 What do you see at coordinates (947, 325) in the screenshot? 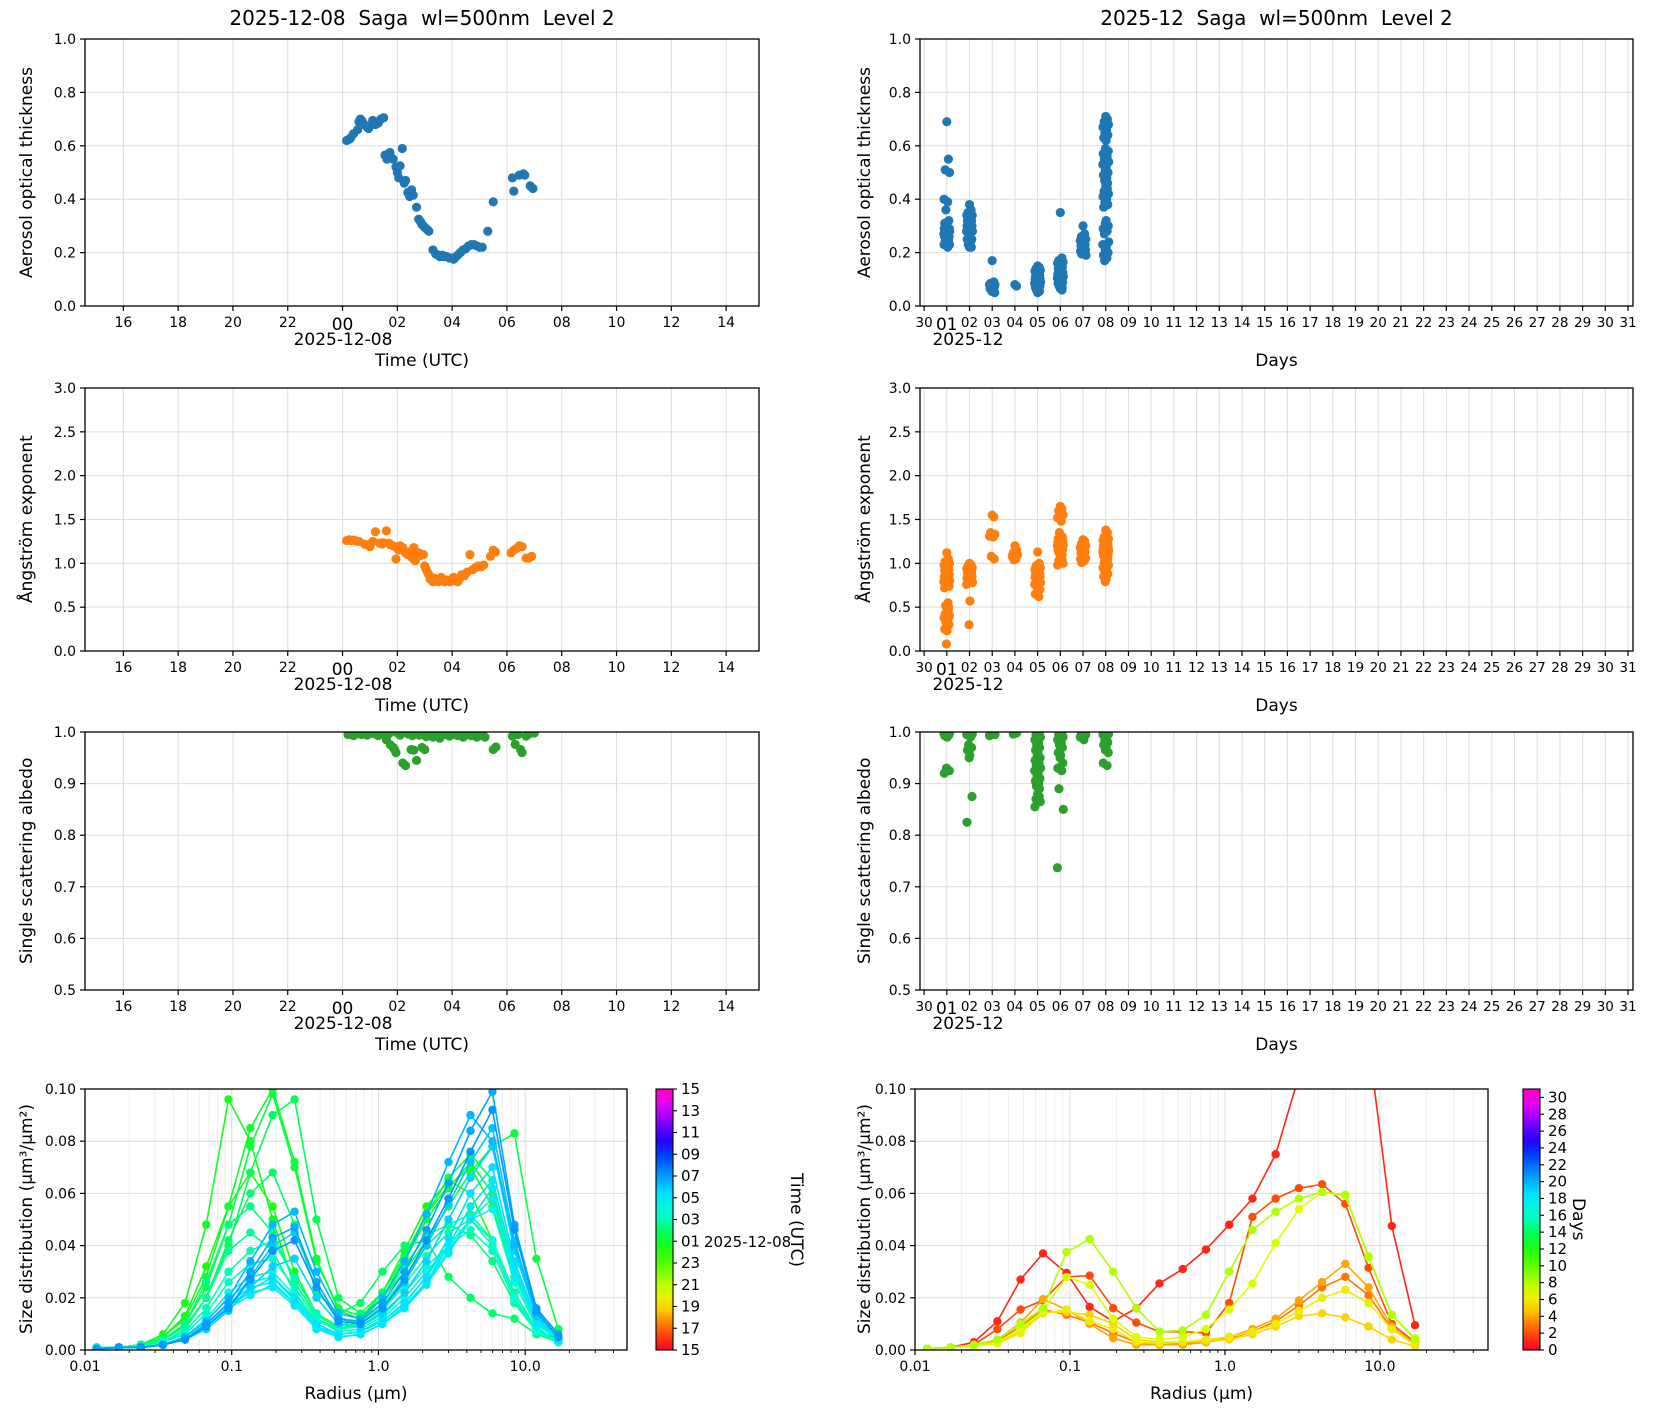
I see `svg-text: 01` at bounding box center [947, 325].